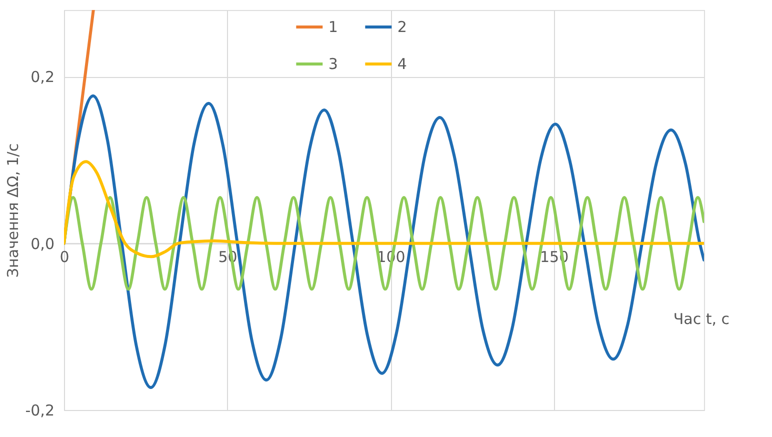 Image resolution: width=772 pixels, height=437 pixels. I want to click on y-tick-label: 0,2, so click(42, 77).